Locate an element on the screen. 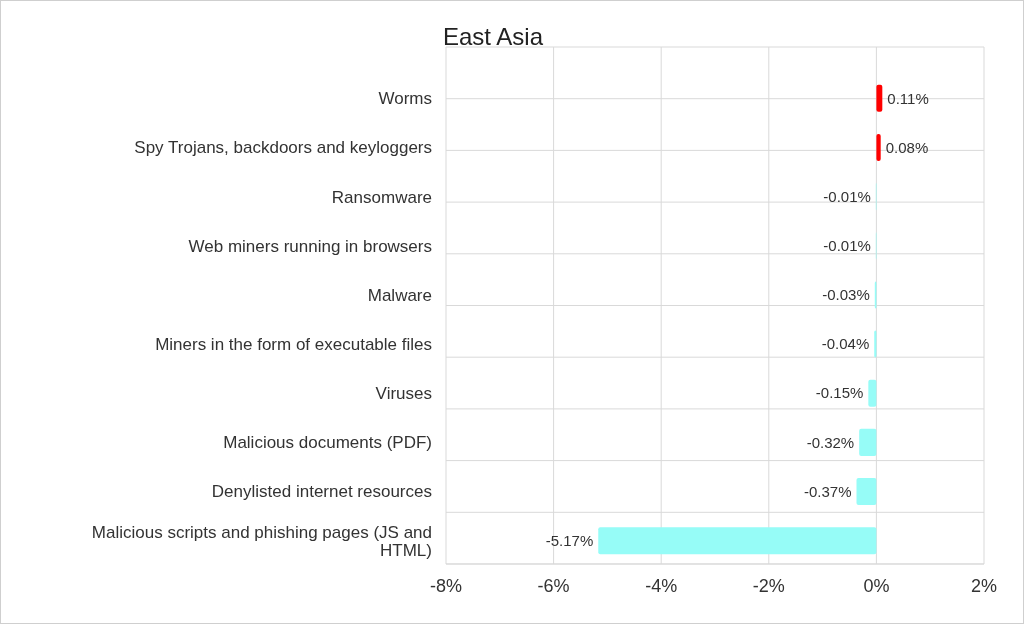 This screenshot has height=624, width=1024. y-tick-label: Spy Trojans, backdoors and keyloggers is located at coordinates (283, 148).